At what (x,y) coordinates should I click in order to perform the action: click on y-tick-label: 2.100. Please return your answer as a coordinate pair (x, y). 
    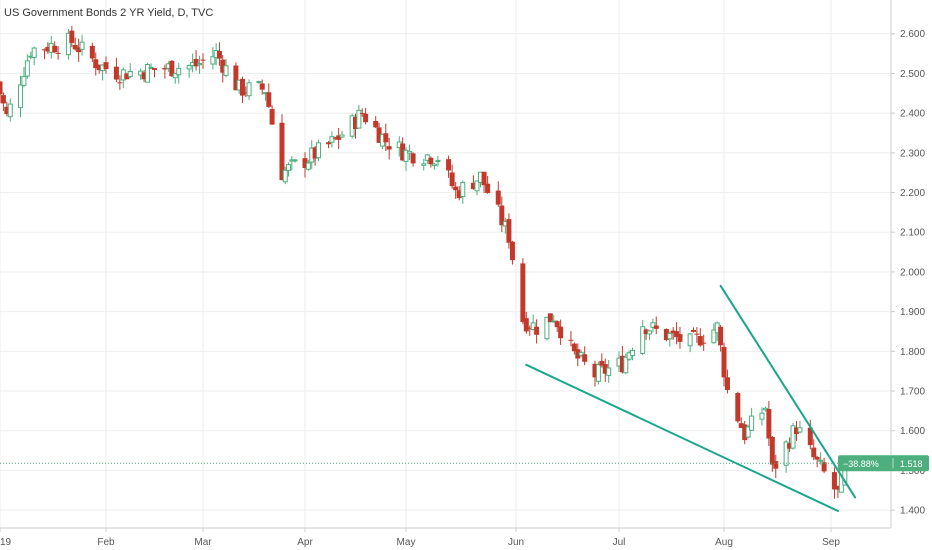
    Looking at the image, I should click on (912, 233).